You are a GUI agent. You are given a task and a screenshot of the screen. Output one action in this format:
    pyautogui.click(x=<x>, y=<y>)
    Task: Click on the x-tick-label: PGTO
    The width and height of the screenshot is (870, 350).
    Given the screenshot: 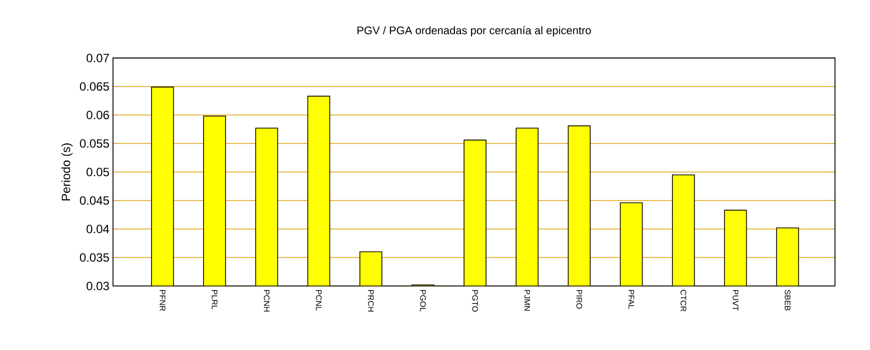 What is the action you would take?
    pyautogui.click(x=475, y=301)
    